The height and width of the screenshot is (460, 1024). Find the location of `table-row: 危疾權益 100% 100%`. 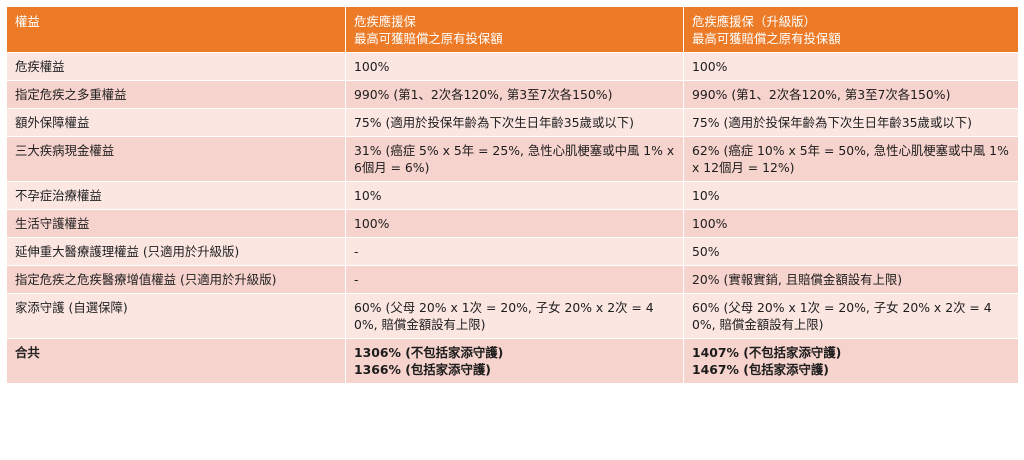

table-row: 危疾權益 100% 100% is located at coordinates (512, 66).